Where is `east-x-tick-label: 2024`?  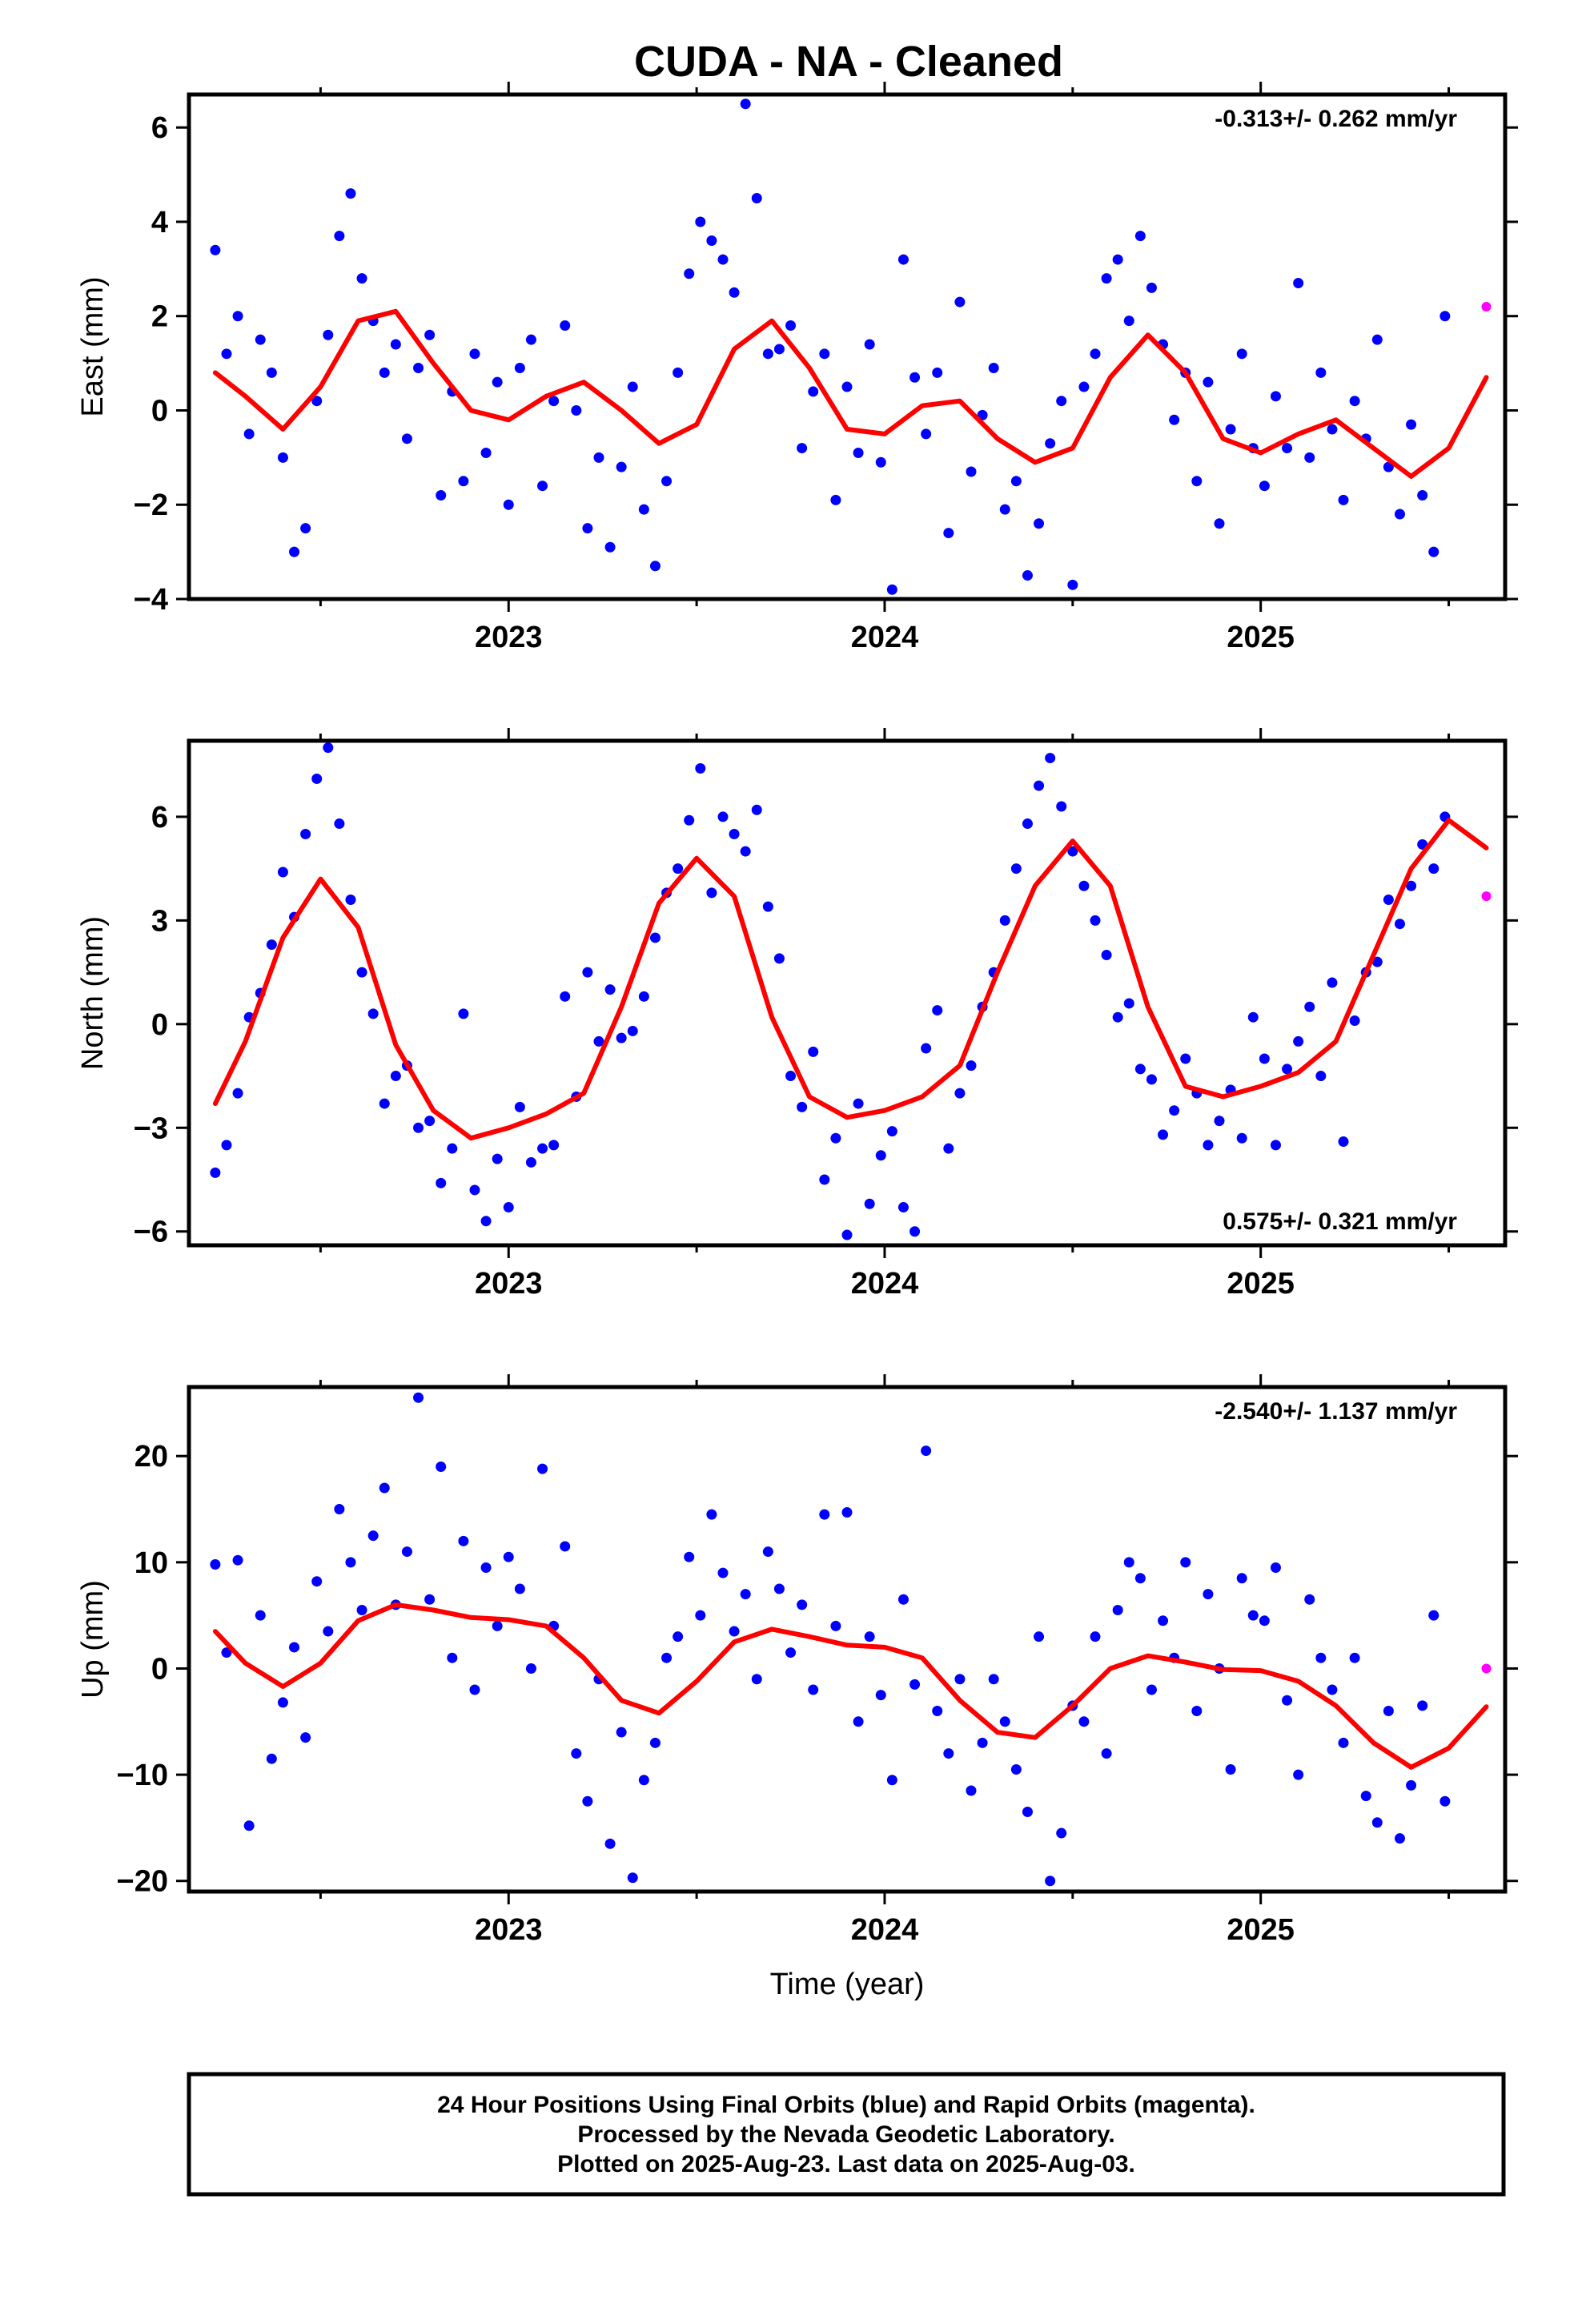 east-x-tick-label: 2024 is located at coordinates (885, 637).